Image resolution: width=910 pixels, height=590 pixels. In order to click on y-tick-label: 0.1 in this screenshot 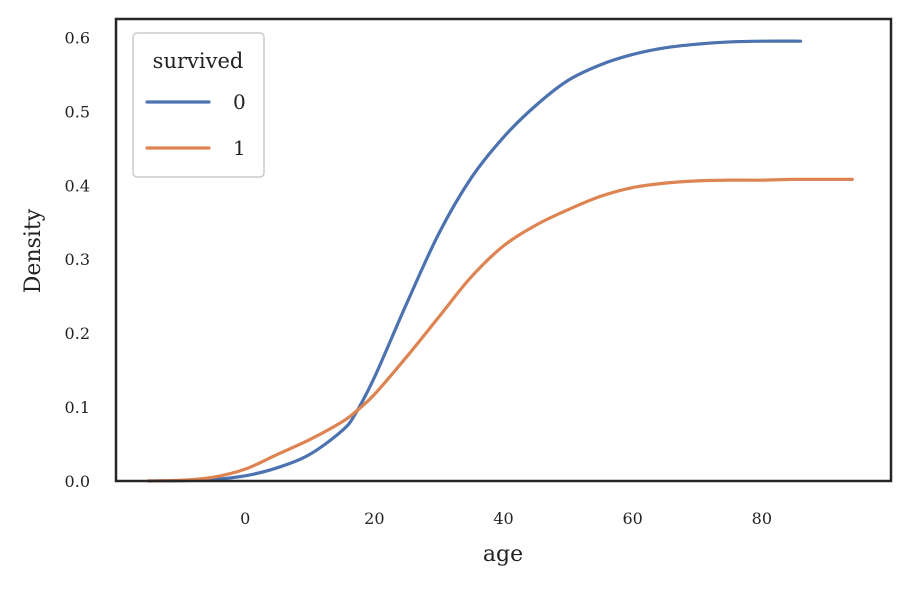, I will do `click(77, 407)`.